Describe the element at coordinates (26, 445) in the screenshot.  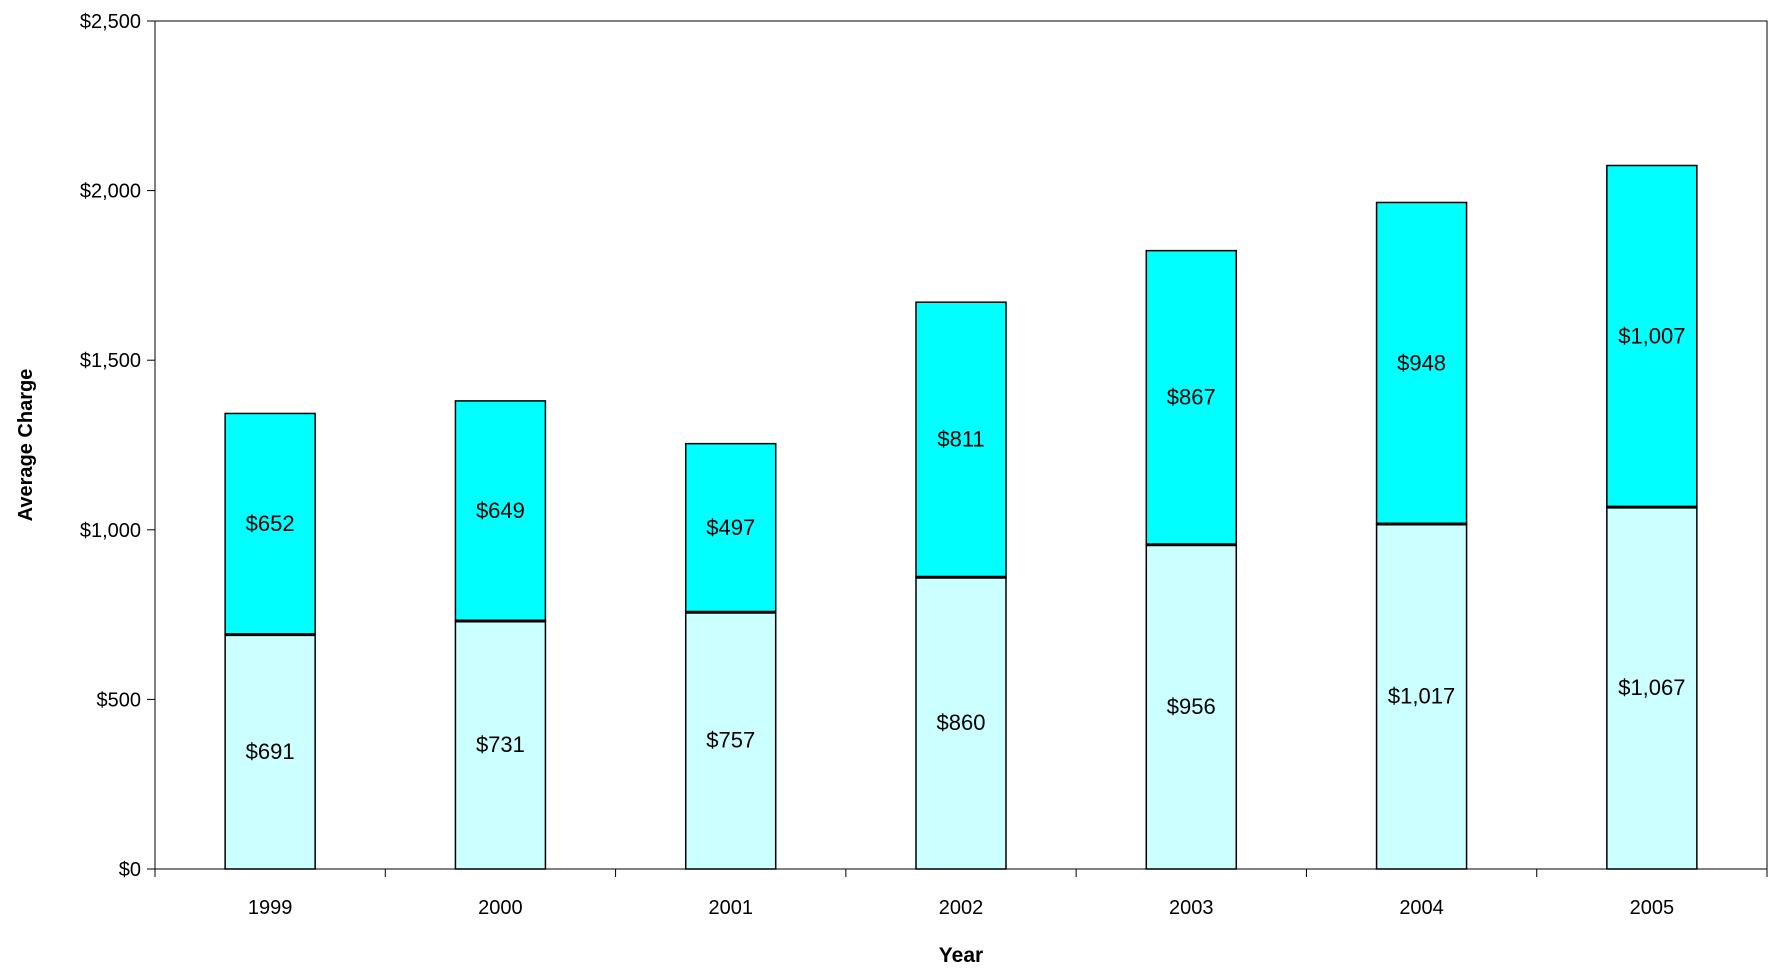
I see `y-axis-title: Average Charge` at that location.